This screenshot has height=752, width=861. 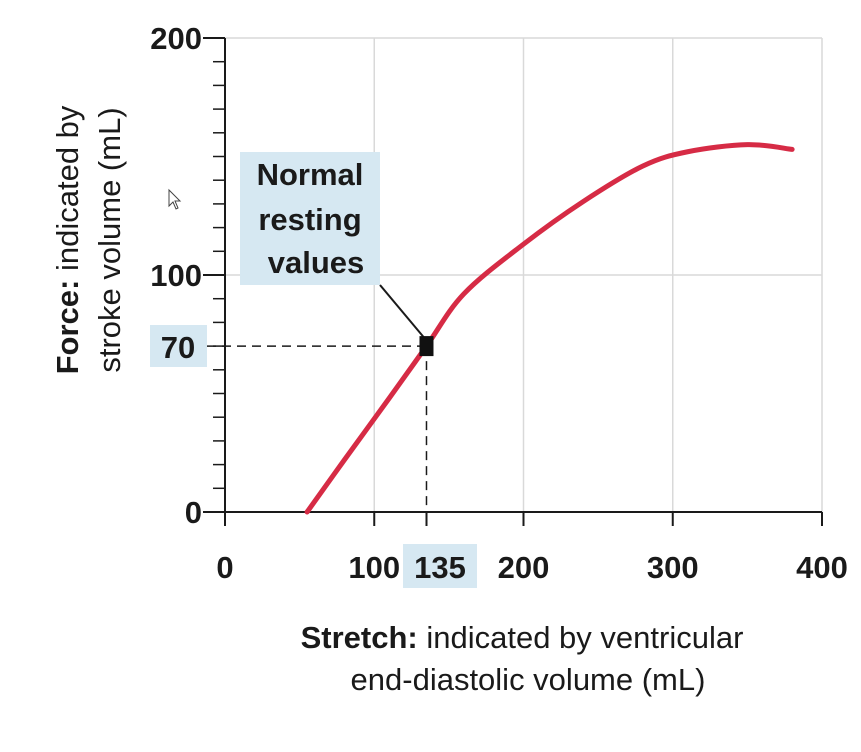 I want to click on y-axis-title-bold: Force:, so click(x=67, y=327).